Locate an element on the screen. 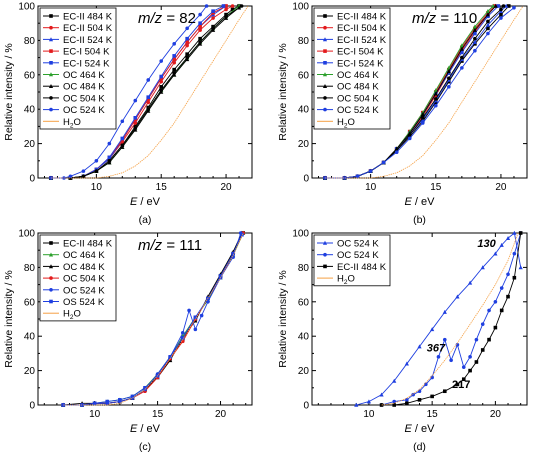 The height and width of the screenshot is (454, 550). legend-label: OC 464 K is located at coordinates (84, 255).